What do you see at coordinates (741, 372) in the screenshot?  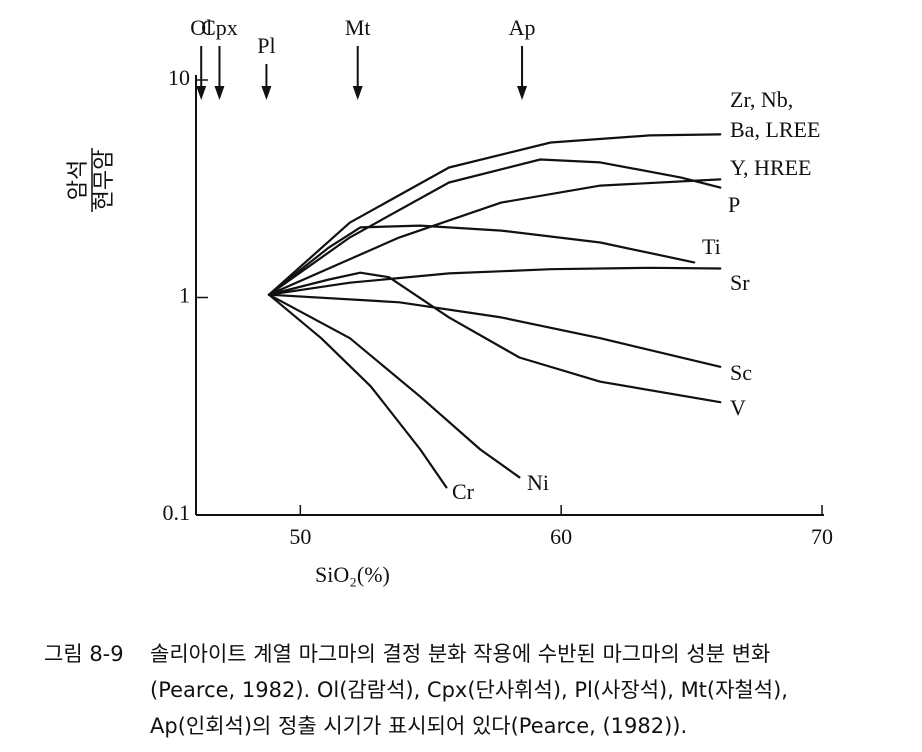 I see `series-label: Sc` at bounding box center [741, 372].